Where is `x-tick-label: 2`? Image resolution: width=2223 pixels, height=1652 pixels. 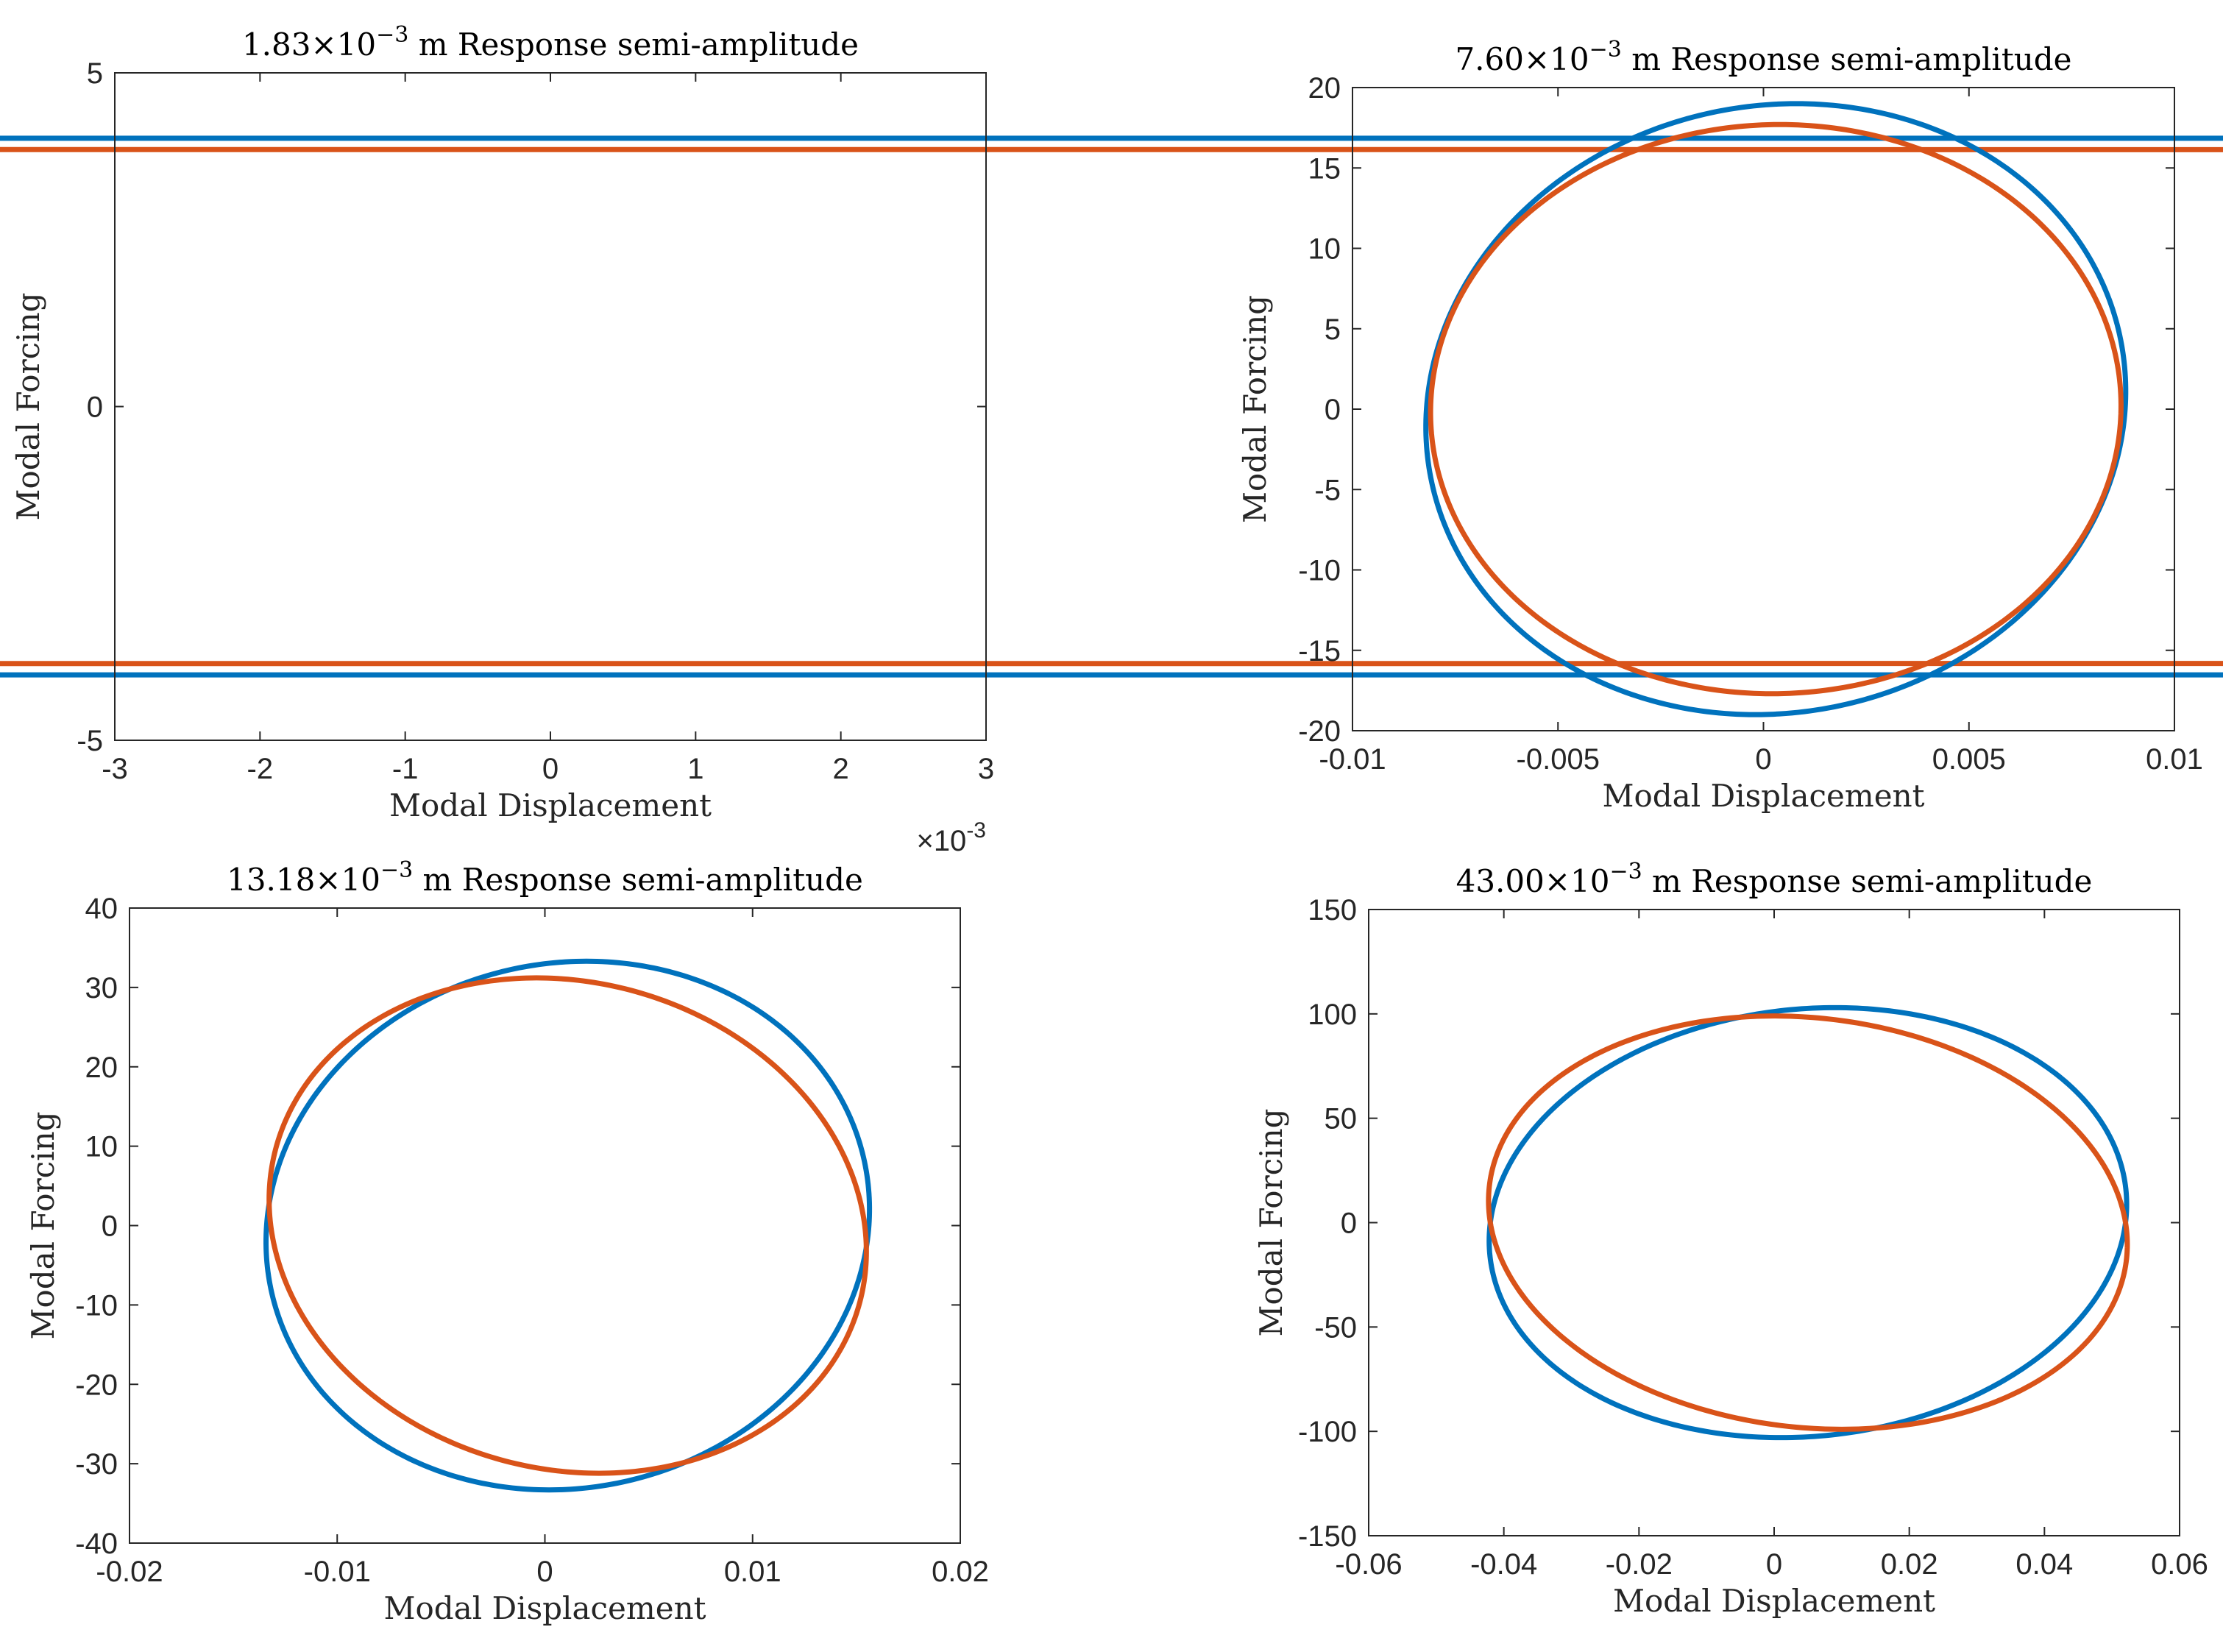
x-tick-label: 2 is located at coordinates (841, 769).